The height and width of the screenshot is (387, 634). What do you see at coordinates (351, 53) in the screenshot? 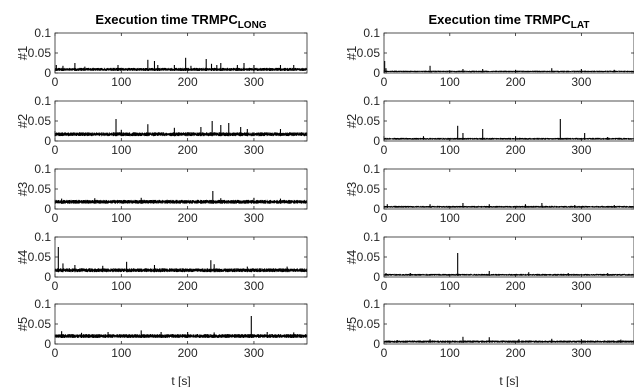
I see `row-label: #1` at bounding box center [351, 53].